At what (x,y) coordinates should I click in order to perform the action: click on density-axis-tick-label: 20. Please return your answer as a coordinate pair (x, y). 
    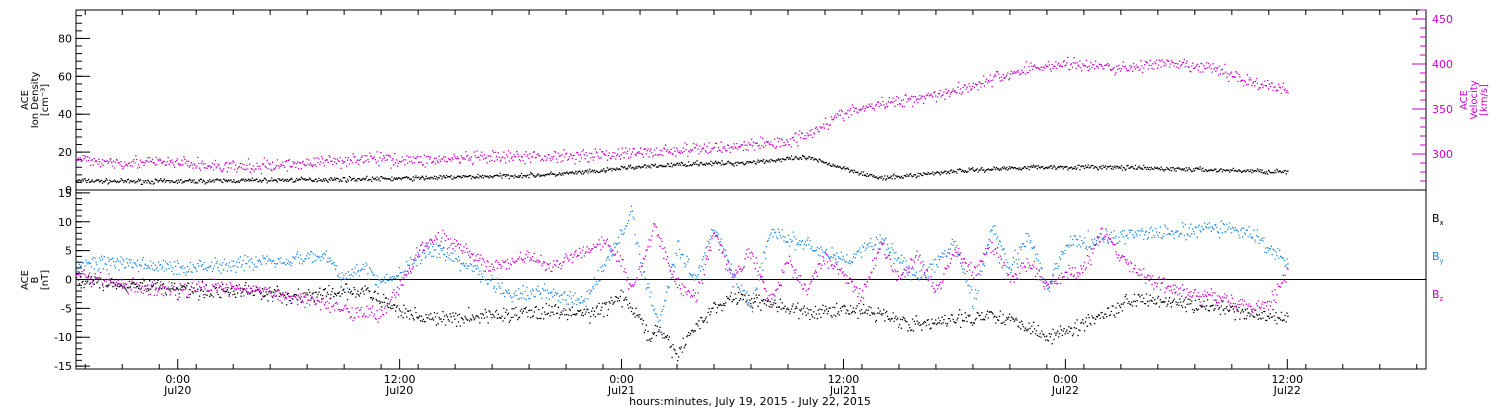
    Looking at the image, I should click on (65, 152).